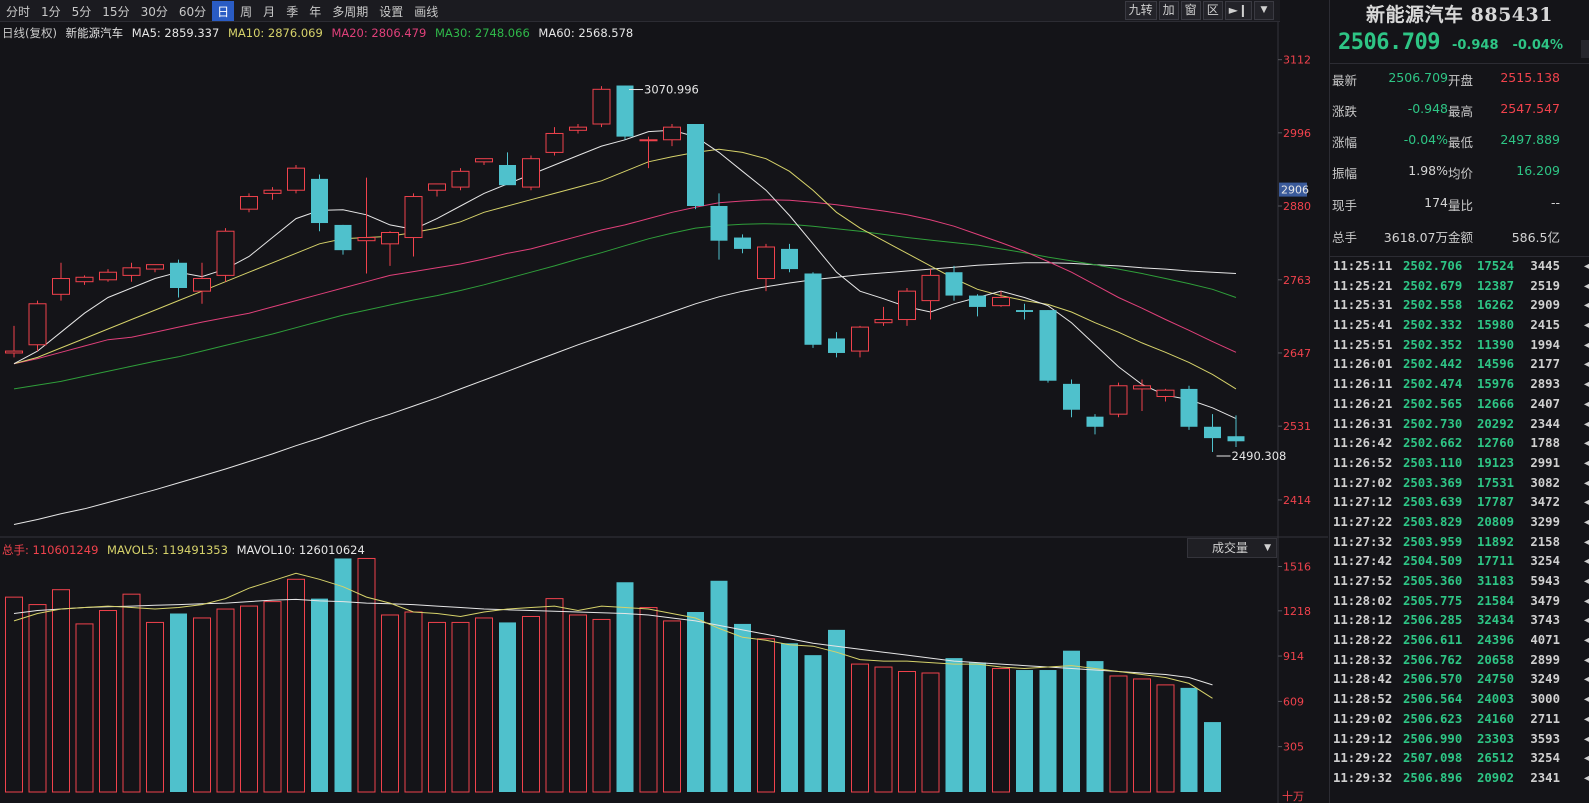 The height and width of the screenshot is (803, 1589). What do you see at coordinates (1545, 777) in the screenshot?
I see `tick-amount: 2341` at bounding box center [1545, 777].